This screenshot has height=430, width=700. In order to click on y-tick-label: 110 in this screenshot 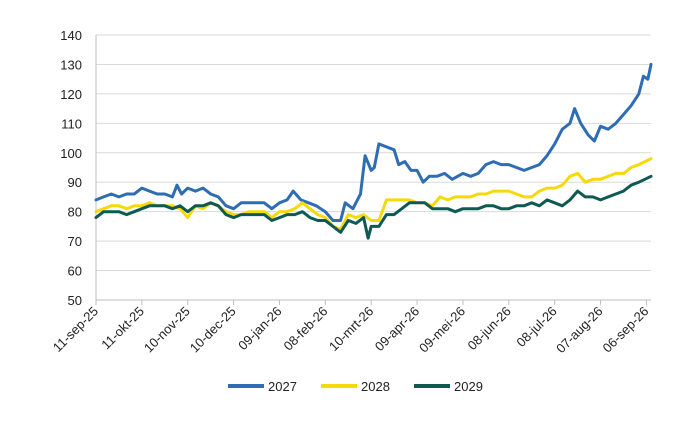, I will do `click(71, 123)`.